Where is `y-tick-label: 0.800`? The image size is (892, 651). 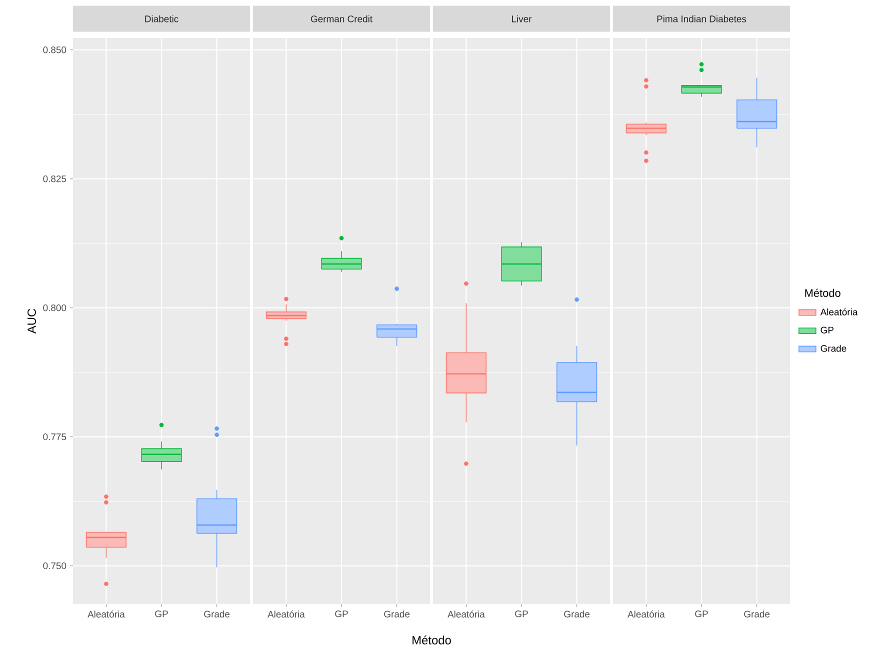
y-tick-label: 0.800 is located at coordinates (54, 308).